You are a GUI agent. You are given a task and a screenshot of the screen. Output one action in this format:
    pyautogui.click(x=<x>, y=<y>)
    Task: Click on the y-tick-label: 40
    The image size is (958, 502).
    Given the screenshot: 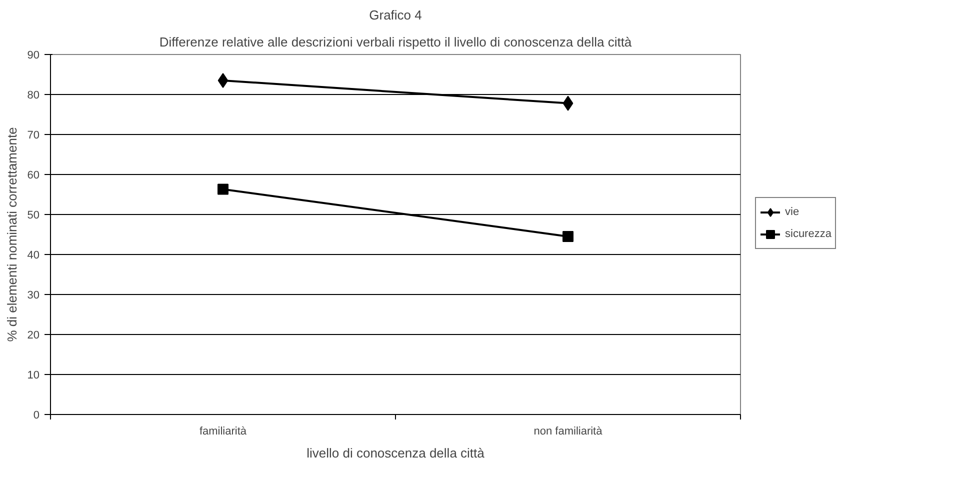 What is the action you would take?
    pyautogui.click(x=33, y=256)
    